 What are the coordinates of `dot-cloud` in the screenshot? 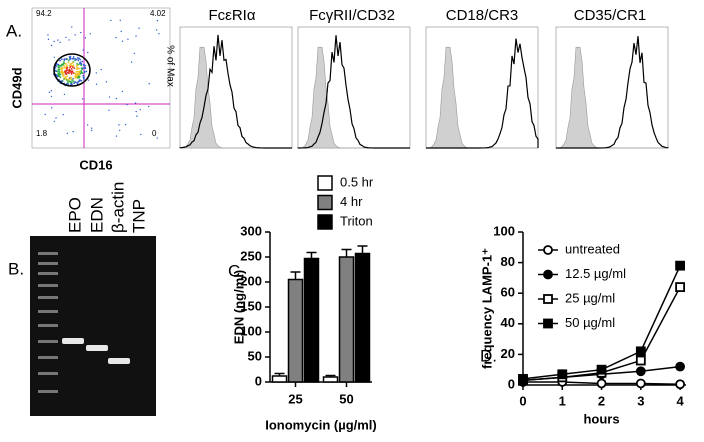 It's located at (102, 79).